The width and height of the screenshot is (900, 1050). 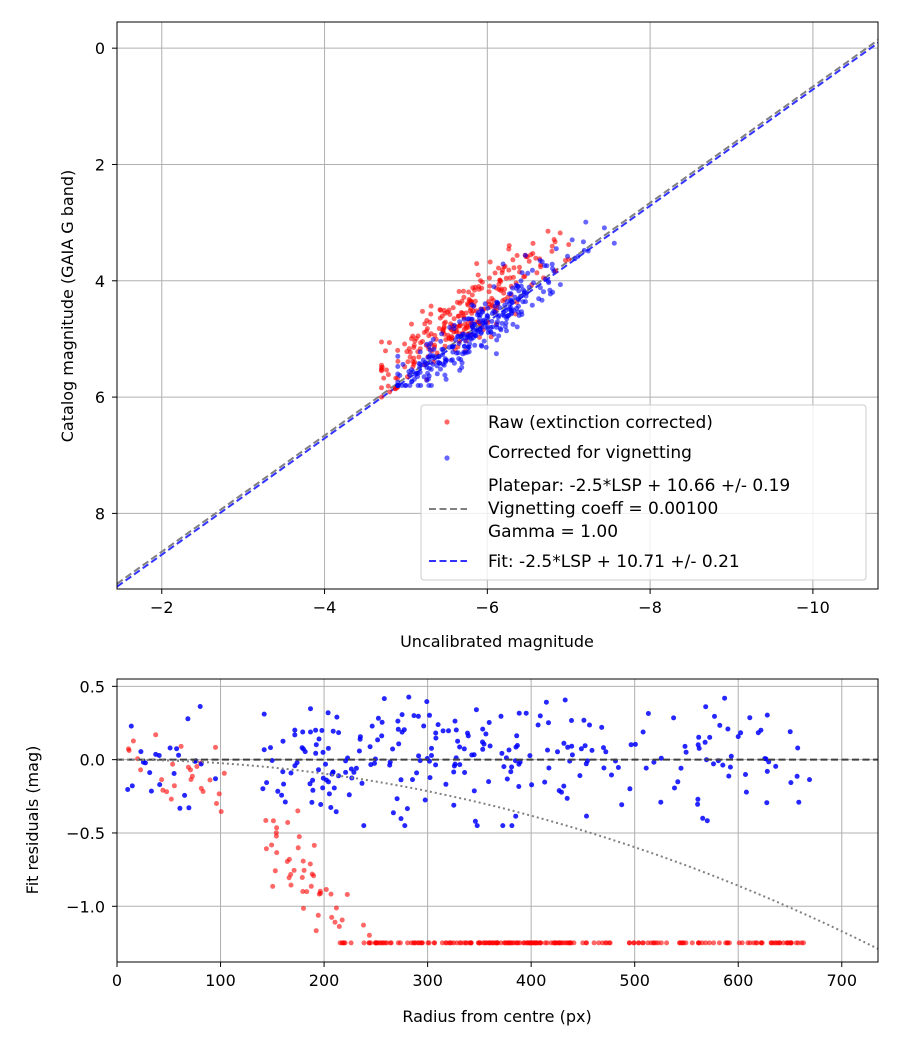 I want to click on legend-item-corrected: Corrected for vignetting, so click(x=568, y=453).